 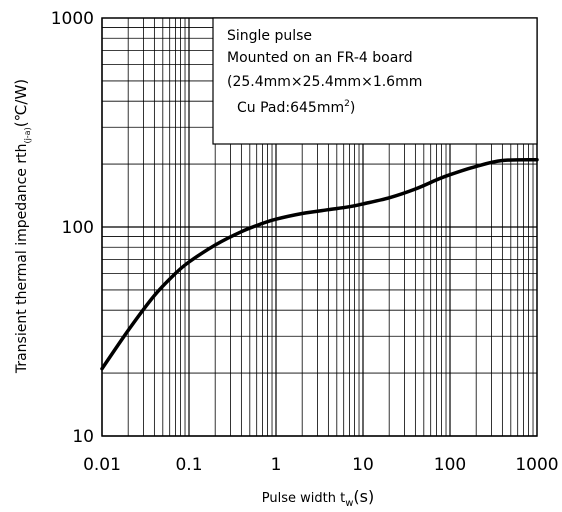 What do you see at coordinates (269, 36) in the screenshot?
I see `annotation-line-1: Single pulse` at bounding box center [269, 36].